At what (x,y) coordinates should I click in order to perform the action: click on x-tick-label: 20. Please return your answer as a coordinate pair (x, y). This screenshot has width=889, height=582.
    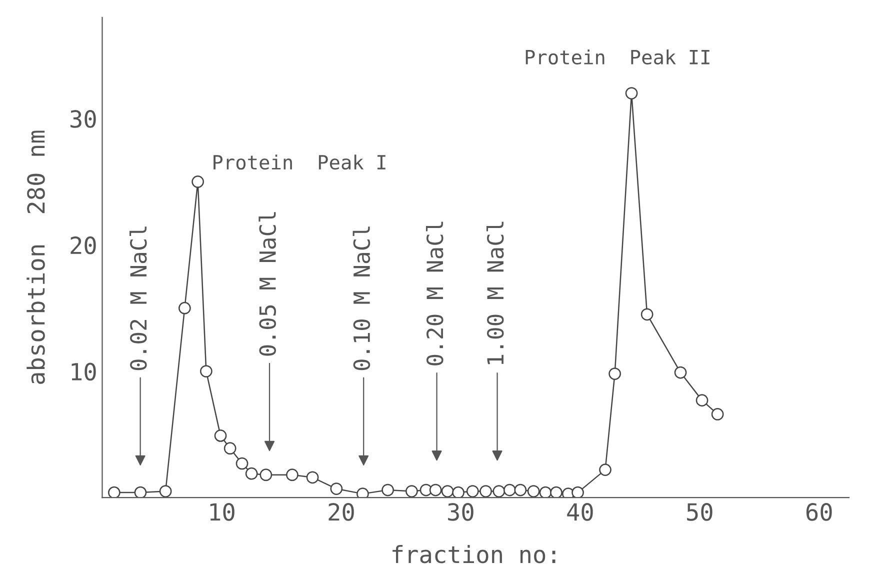
    Looking at the image, I should click on (341, 512).